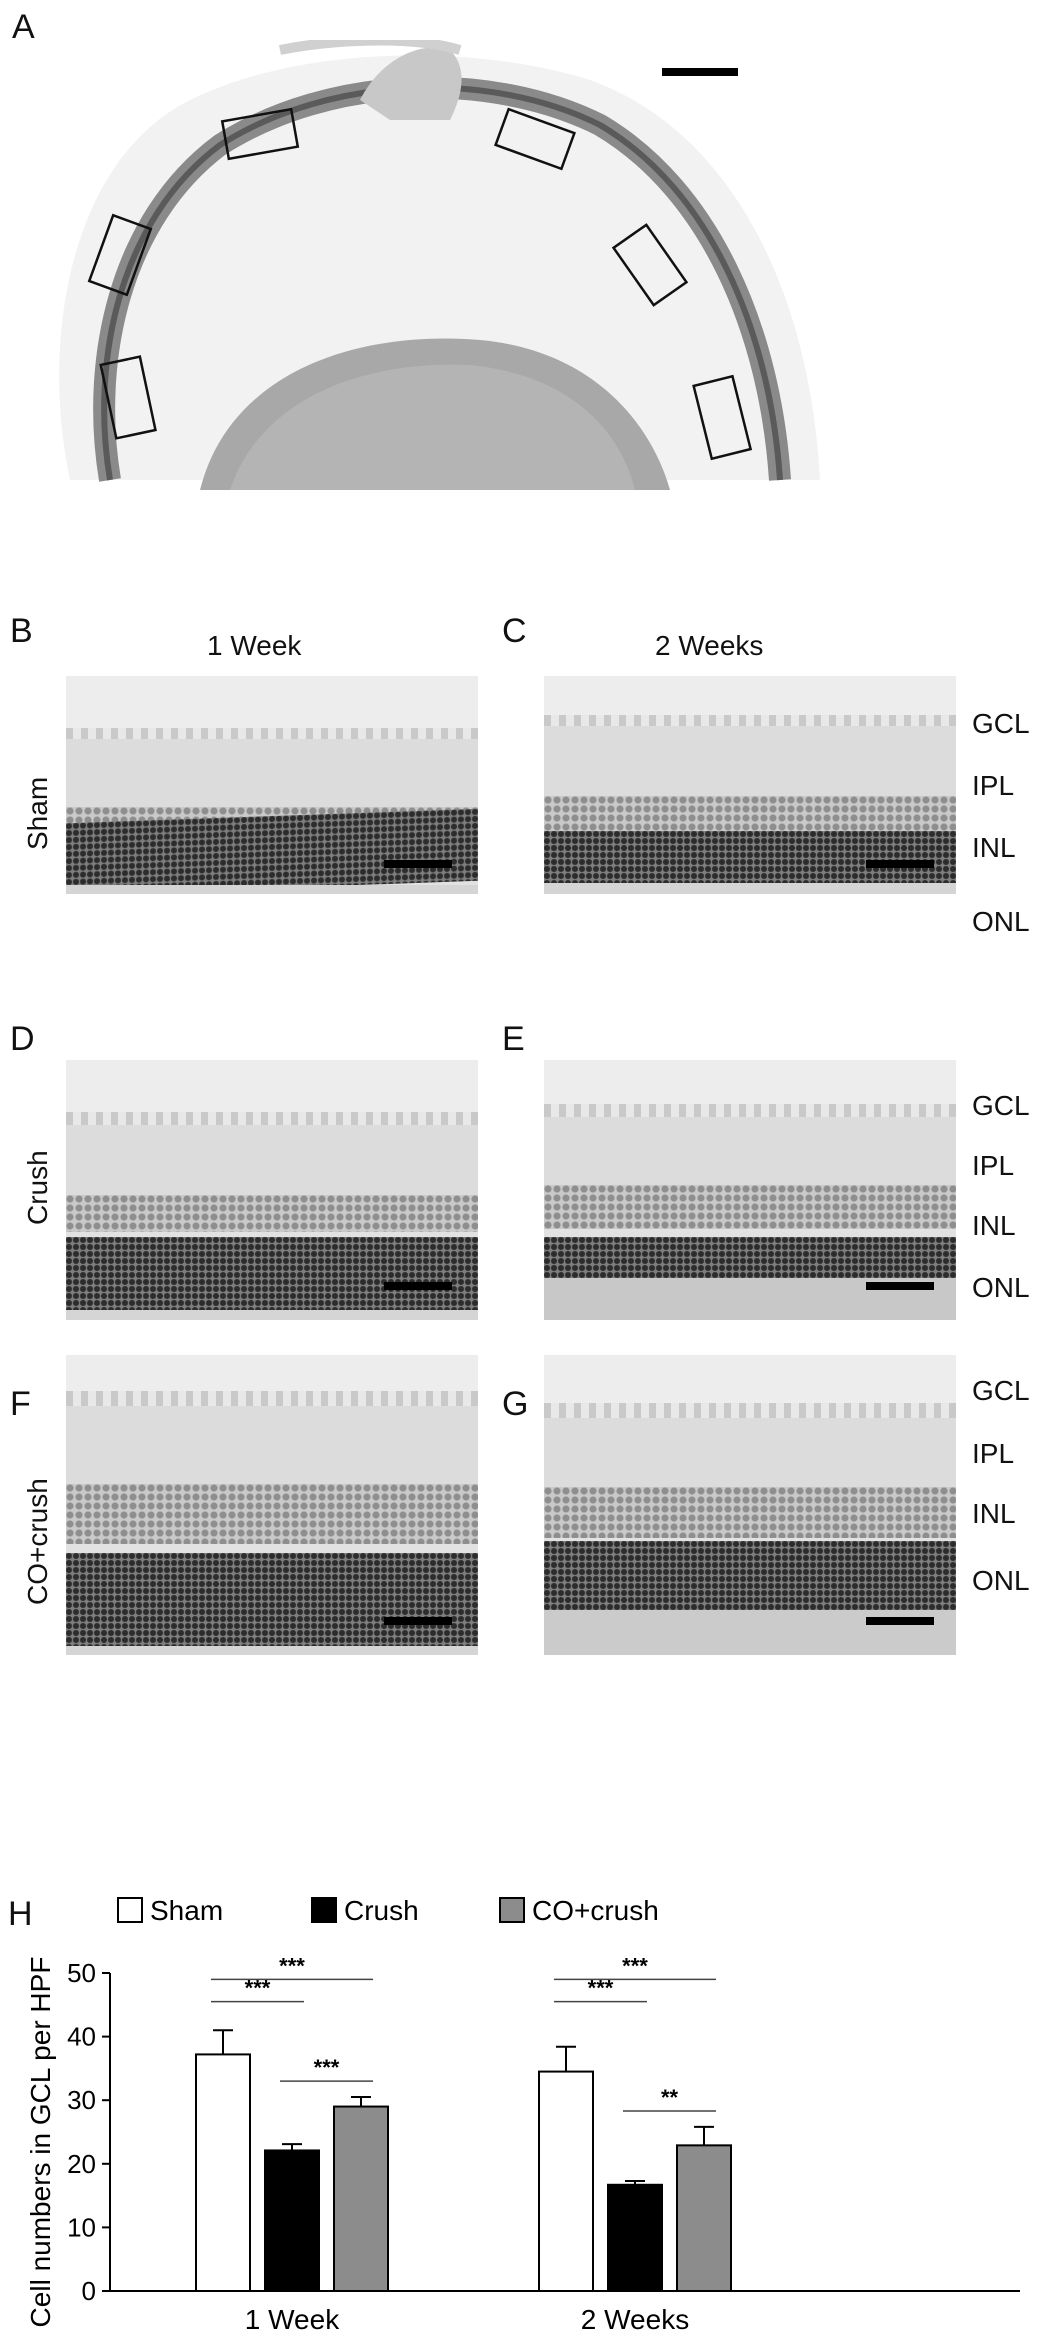 The image size is (1056, 2349). I want to click on y-axis-label: Cell numbers in GCL per HPF, so click(40, 2142).